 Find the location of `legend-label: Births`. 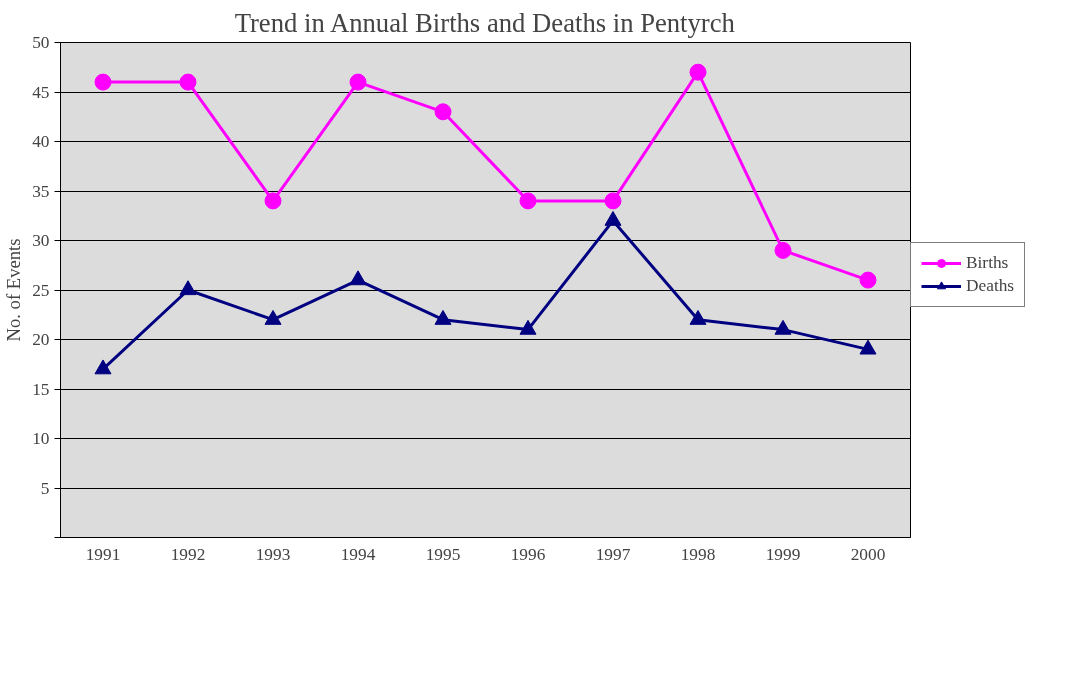

legend-label: Births is located at coordinates (987, 263).